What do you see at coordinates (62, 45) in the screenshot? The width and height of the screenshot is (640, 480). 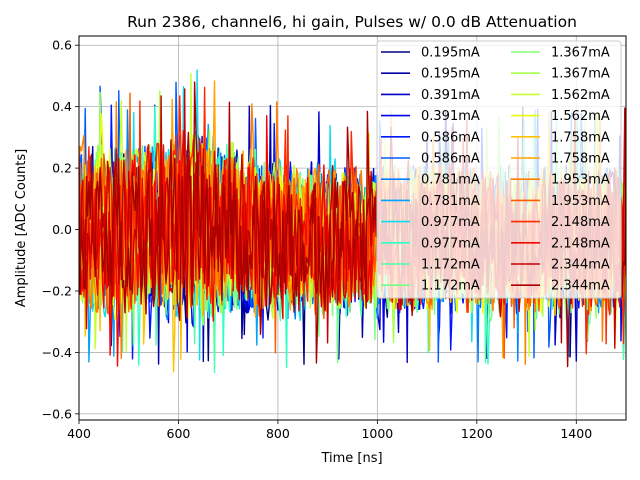 I see `y-tick-label: 0.6` at bounding box center [62, 45].